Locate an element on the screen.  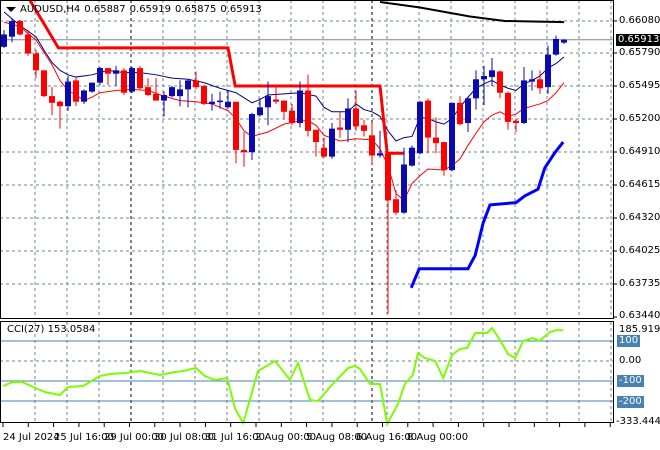
price-tick: 0.64615 is located at coordinates (639, 184).